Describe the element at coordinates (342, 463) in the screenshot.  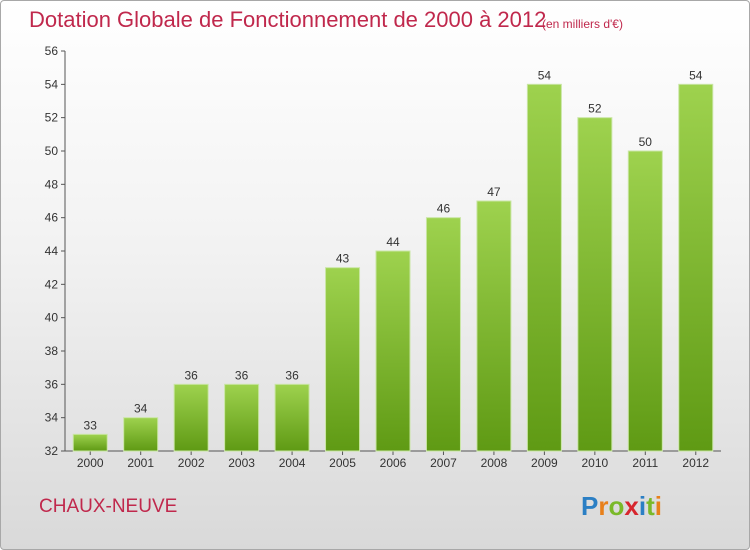
I see `x-tick-label: 2005` at that location.